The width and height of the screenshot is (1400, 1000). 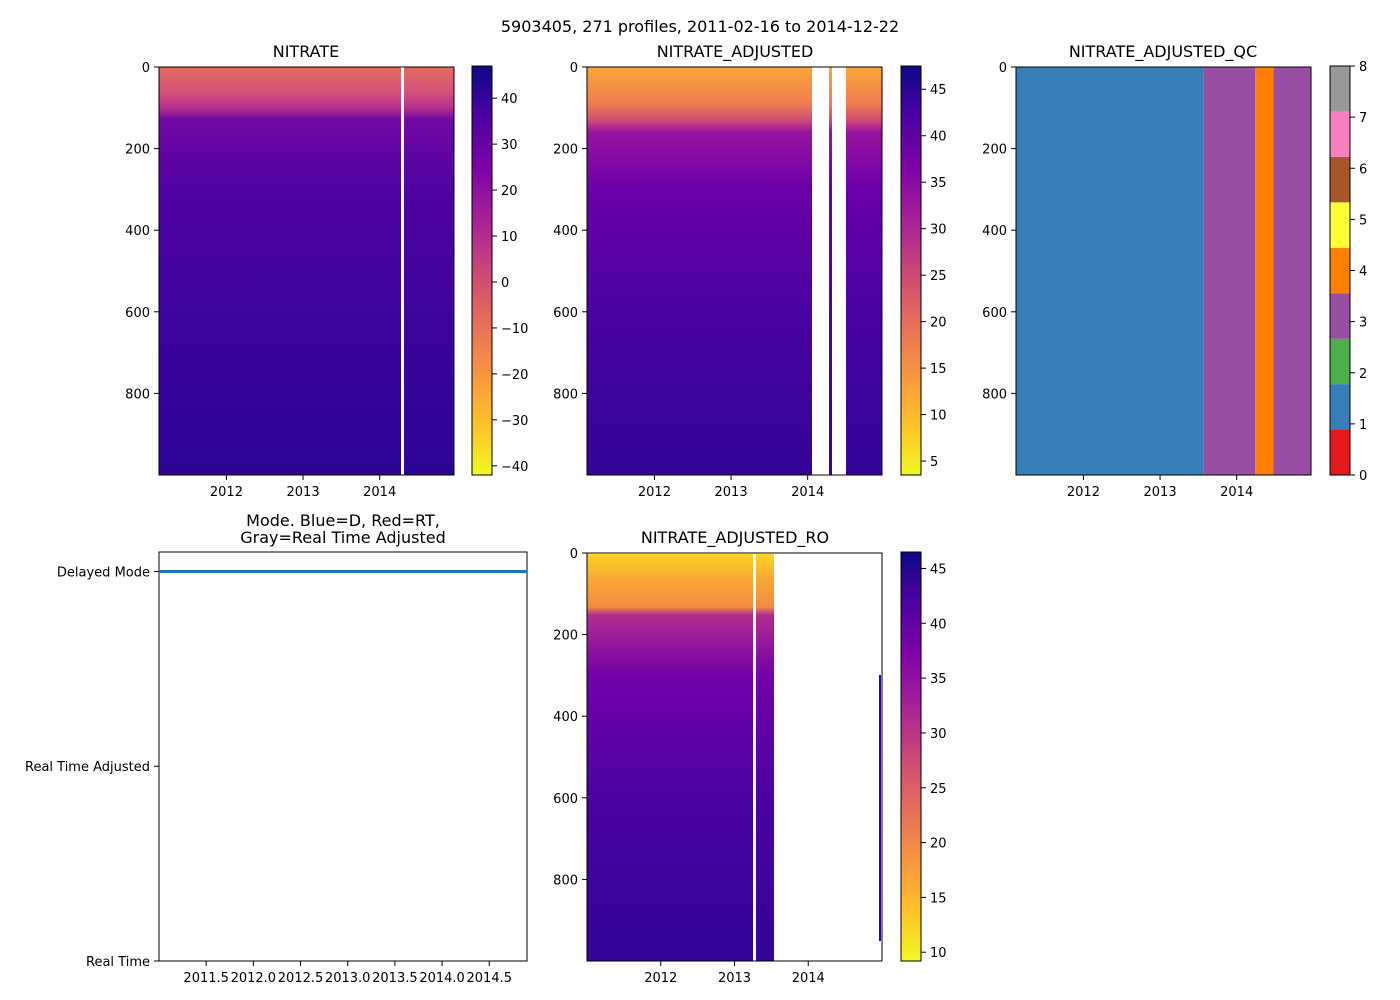 I want to click on heatmap-gap-nitrate, so click(x=402, y=271).